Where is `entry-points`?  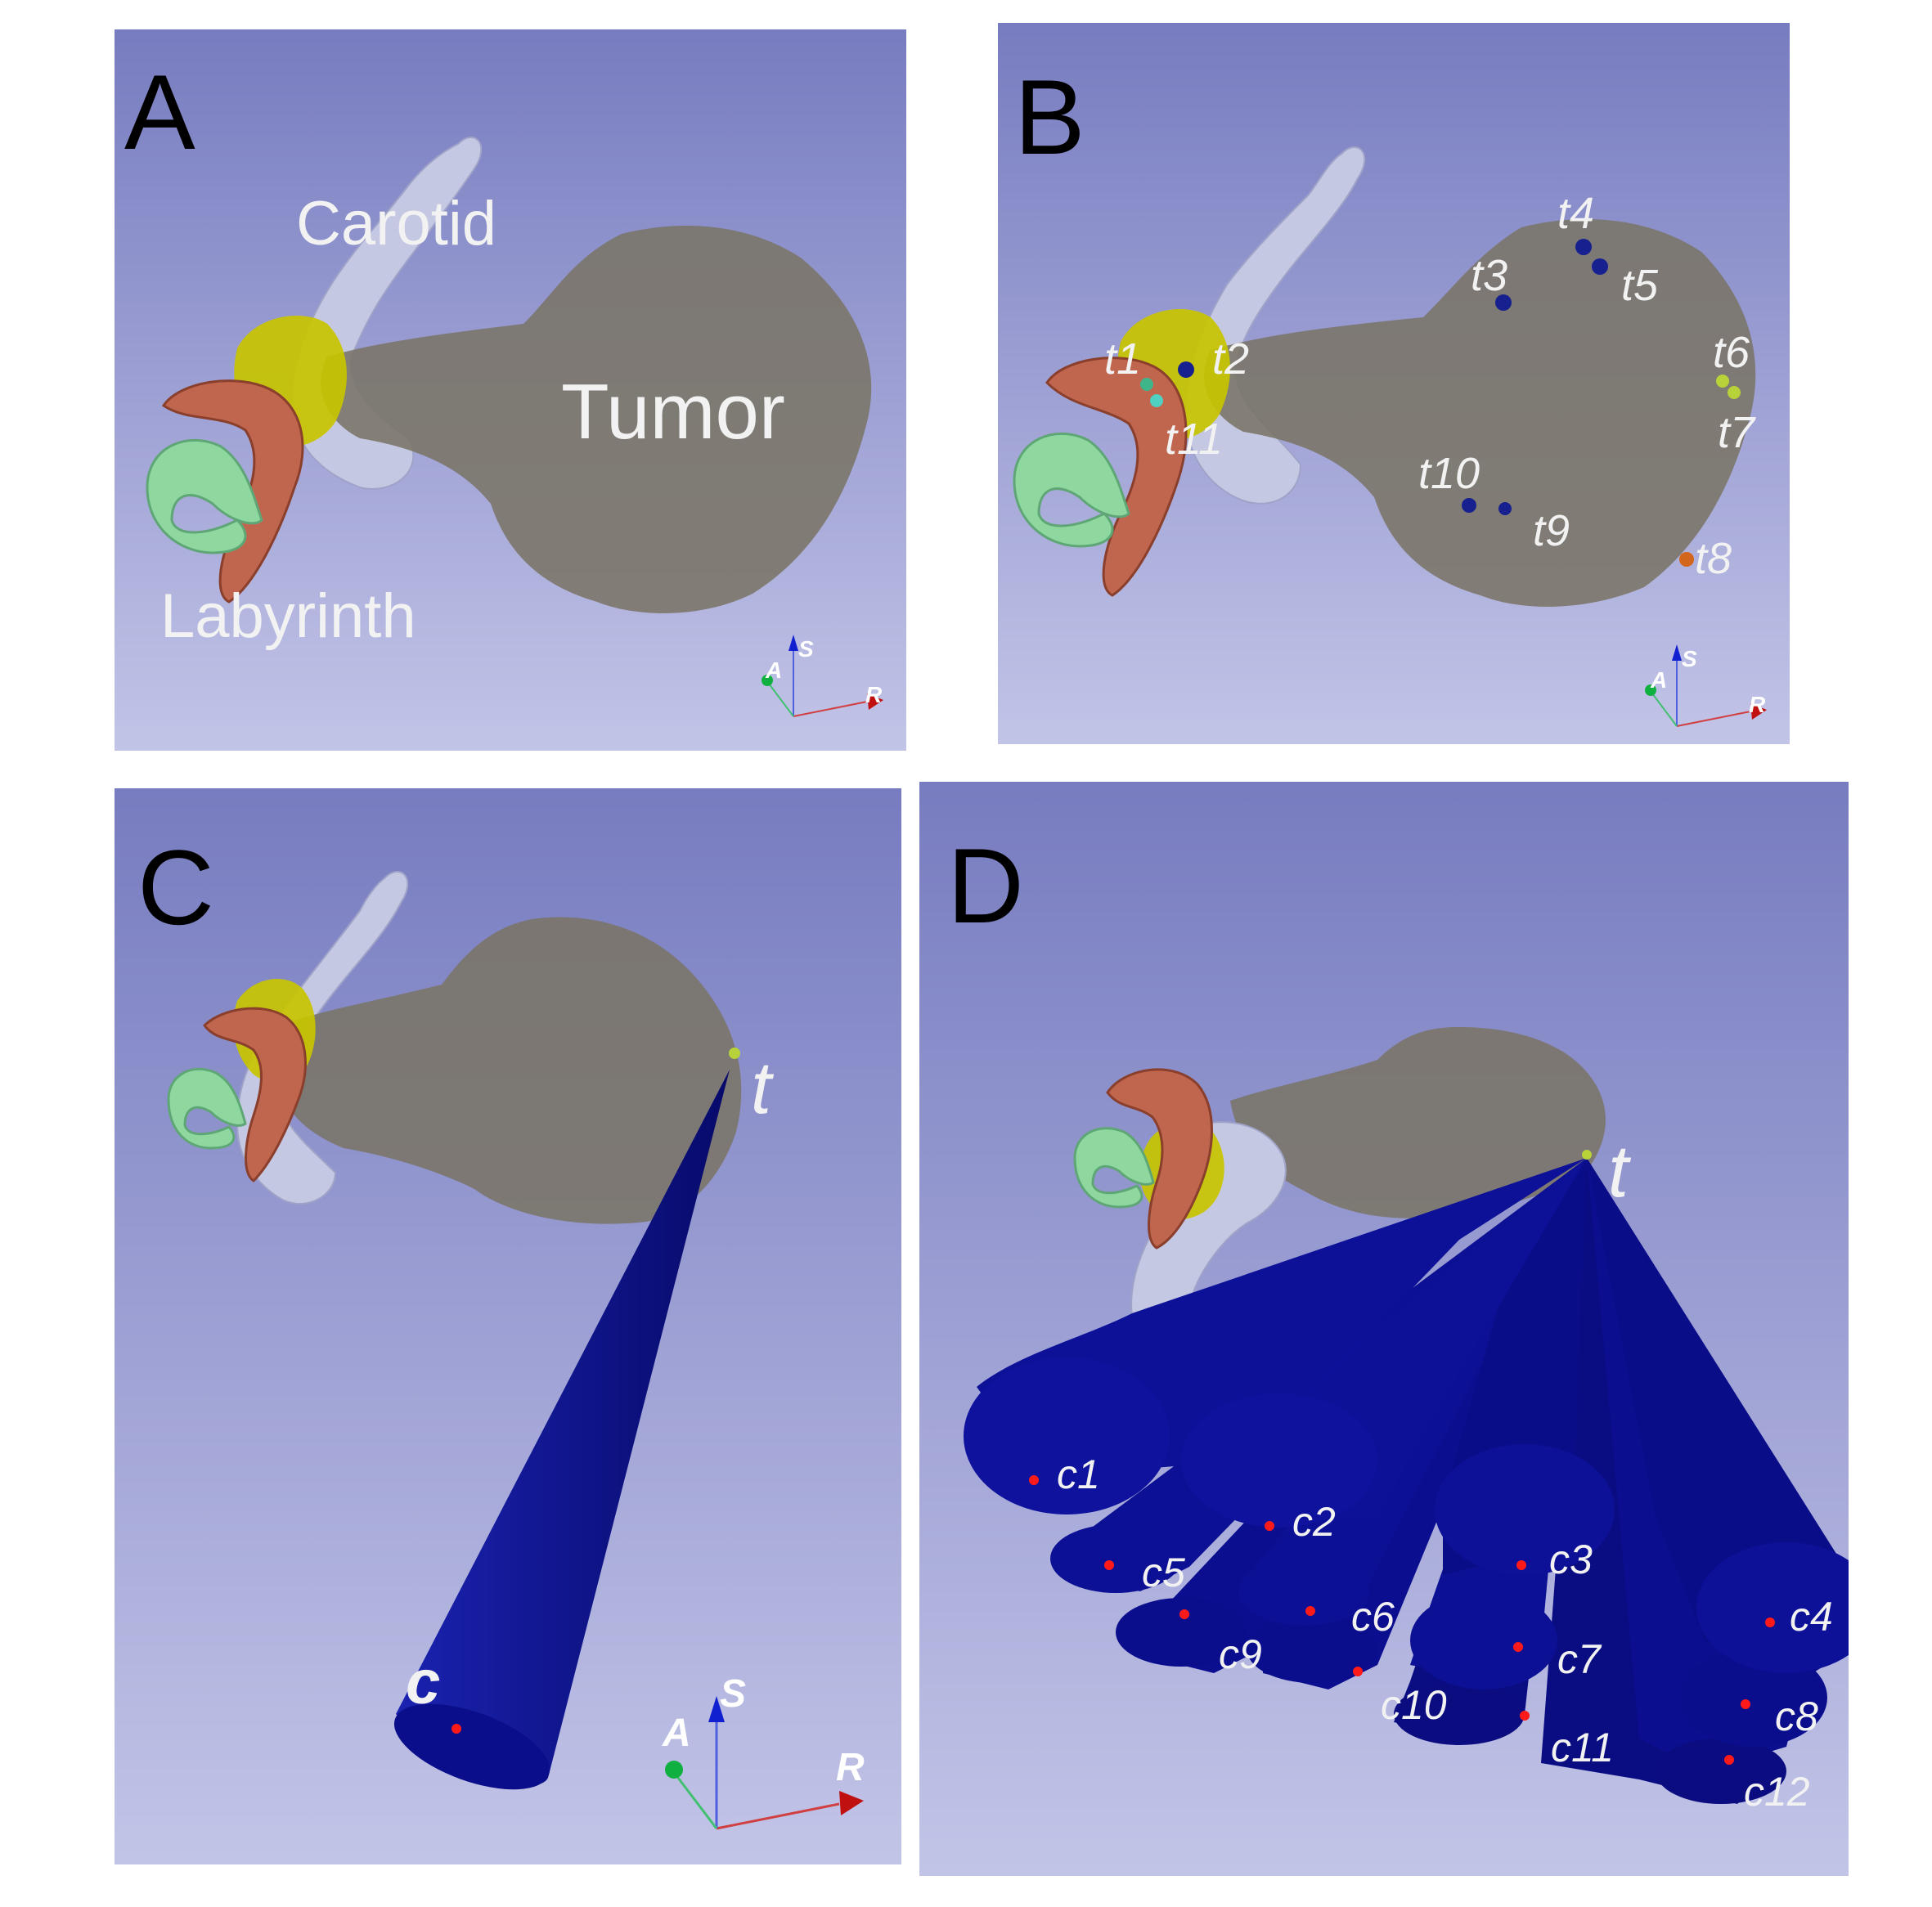 entry-points is located at coordinates (1402, 1620).